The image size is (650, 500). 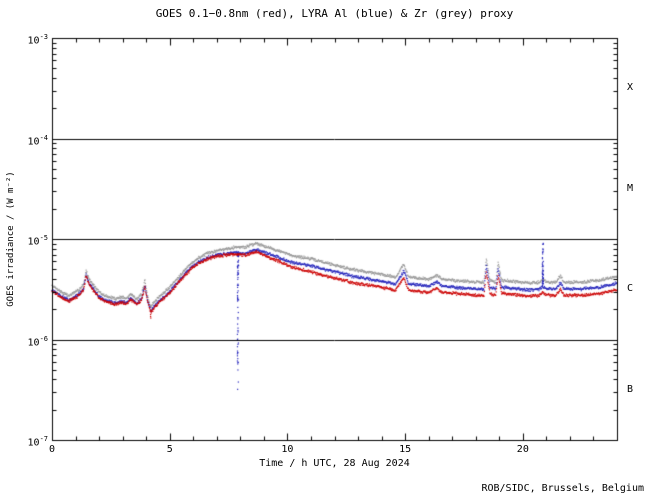 I want to click on y-tick-label: 10⁻⁶, so click(x=37, y=341).